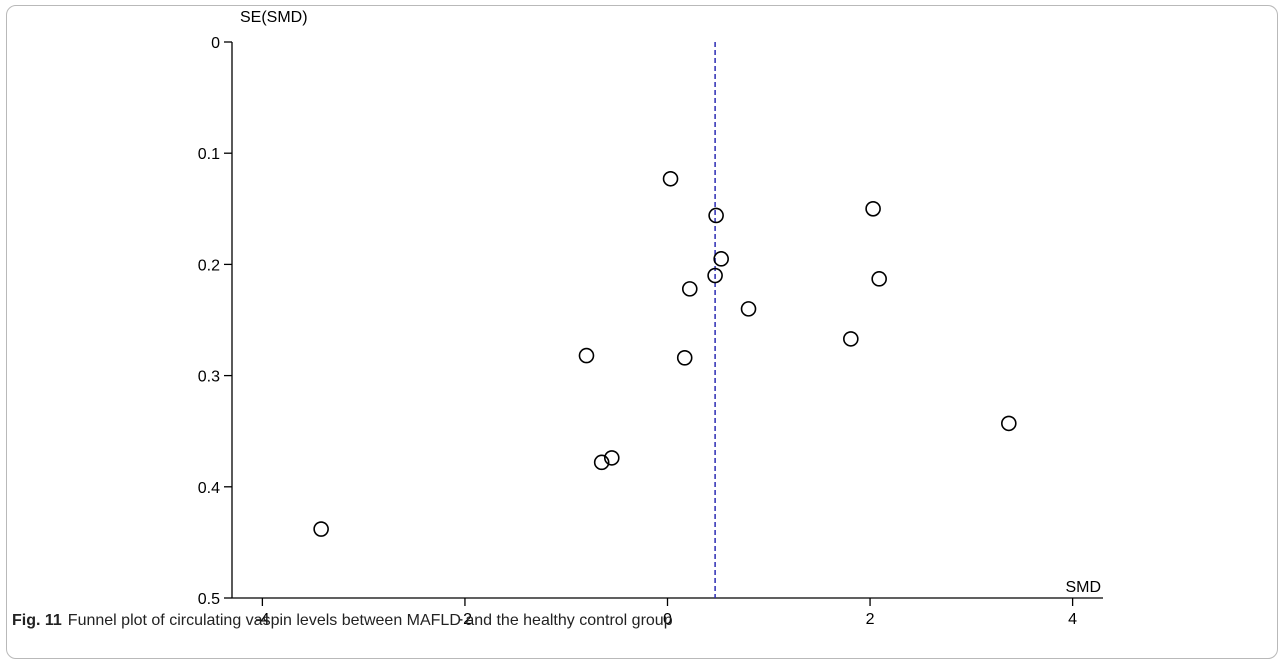 This screenshot has height=665, width=1284. What do you see at coordinates (262, 619) in the screenshot?
I see `x-tick-label: -4` at bounding box center [262, 619].